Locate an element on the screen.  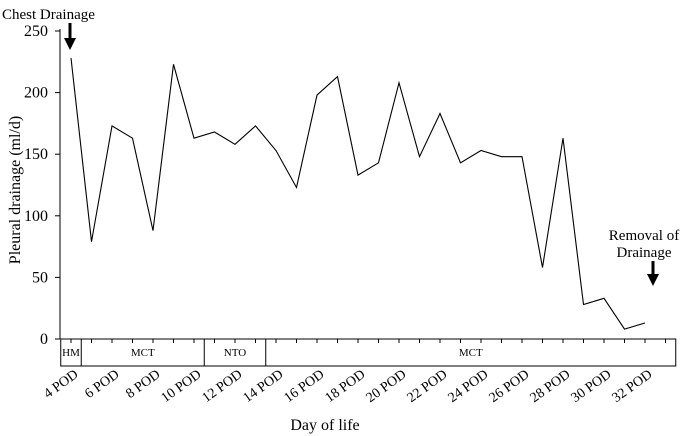
x-tick-label: 10 POD is located at coordinates (182, 386).